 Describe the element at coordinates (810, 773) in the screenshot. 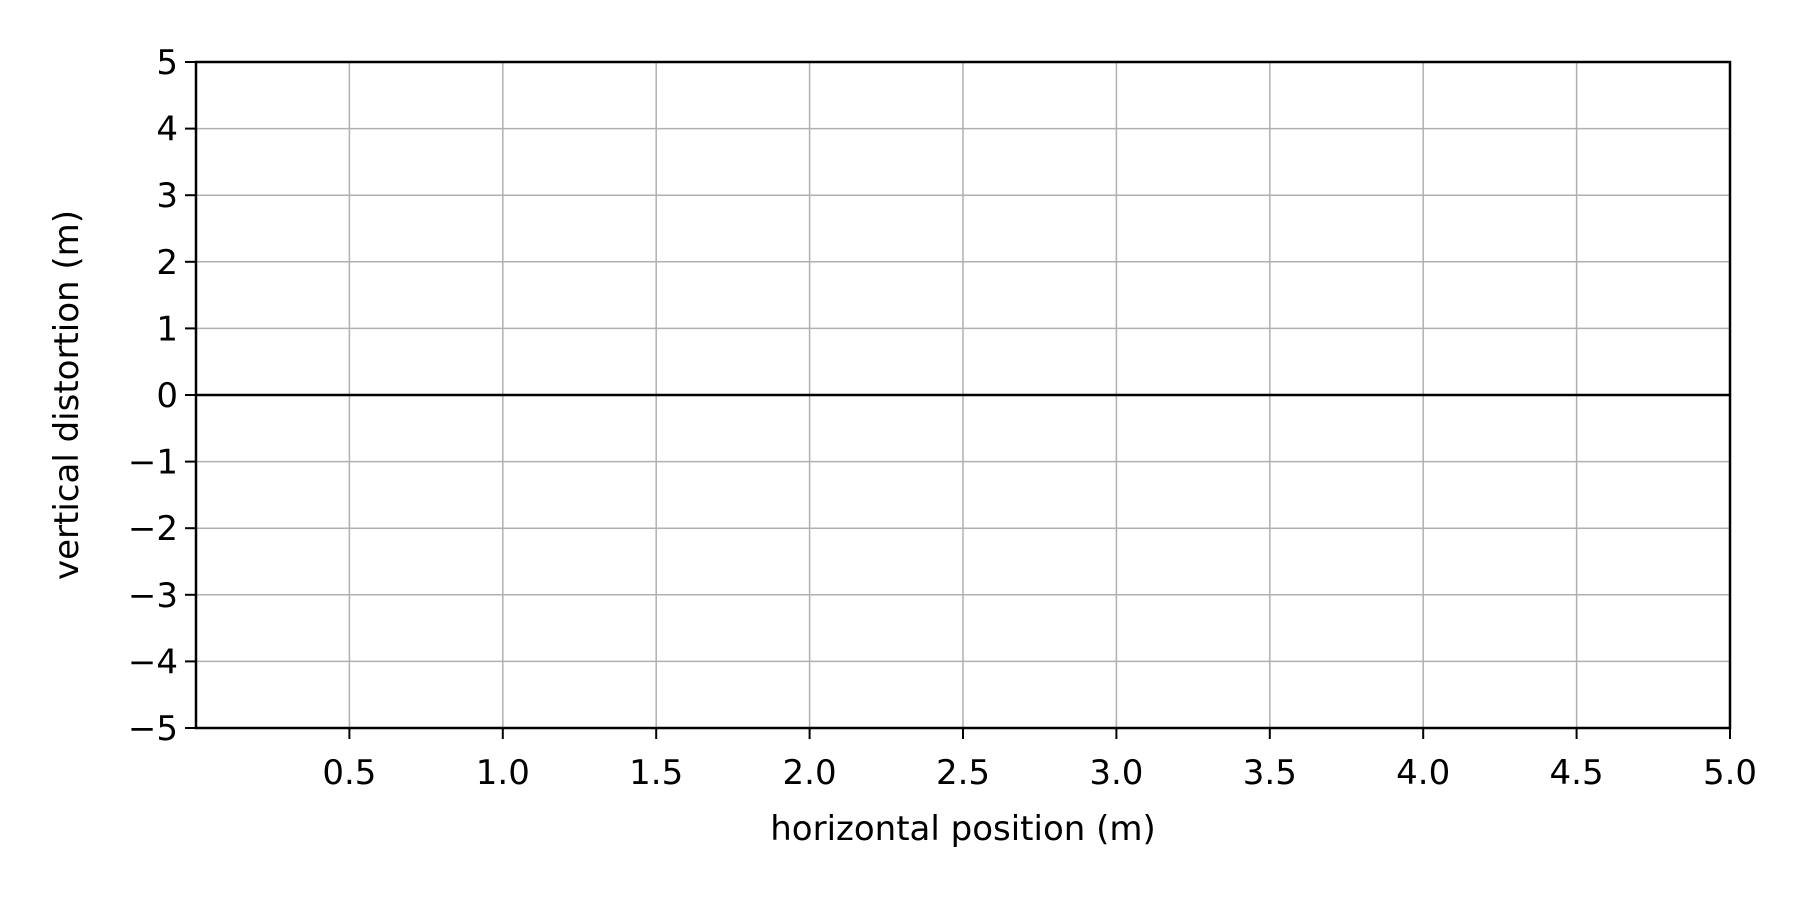

I see `x-tick-label: 2.0` at that location.